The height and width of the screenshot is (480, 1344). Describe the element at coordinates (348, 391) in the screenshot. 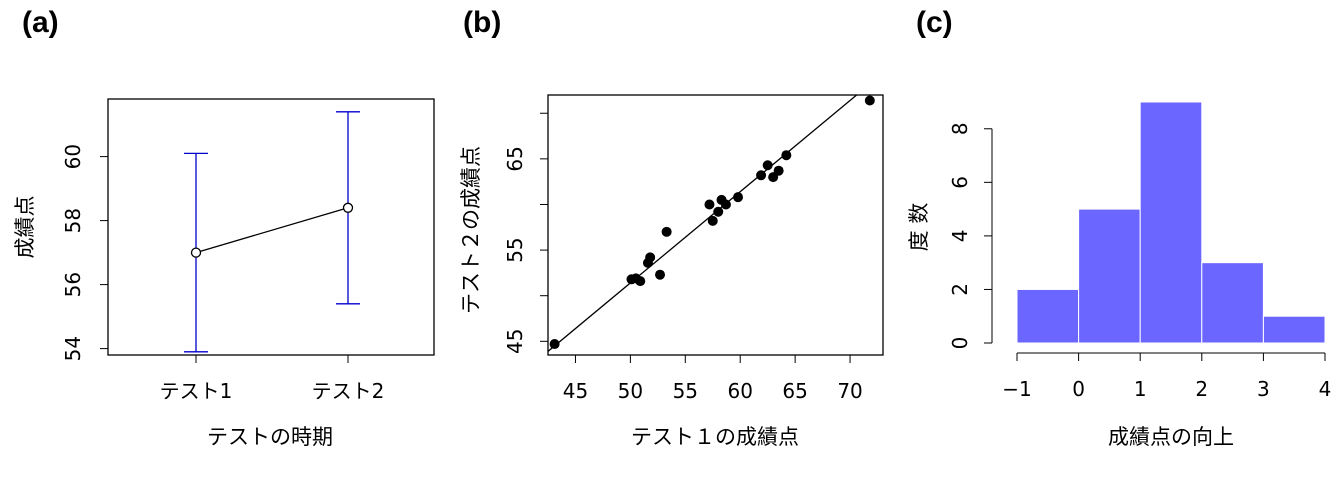

I see `panel-a-x-tick-label: テスト2` at that location.